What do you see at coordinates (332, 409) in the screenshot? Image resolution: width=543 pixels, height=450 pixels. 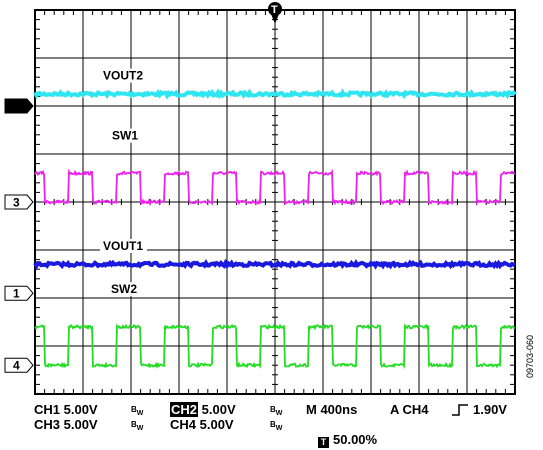 I see `timebase-readout: M 400ns` at bounding box center [332, 409].